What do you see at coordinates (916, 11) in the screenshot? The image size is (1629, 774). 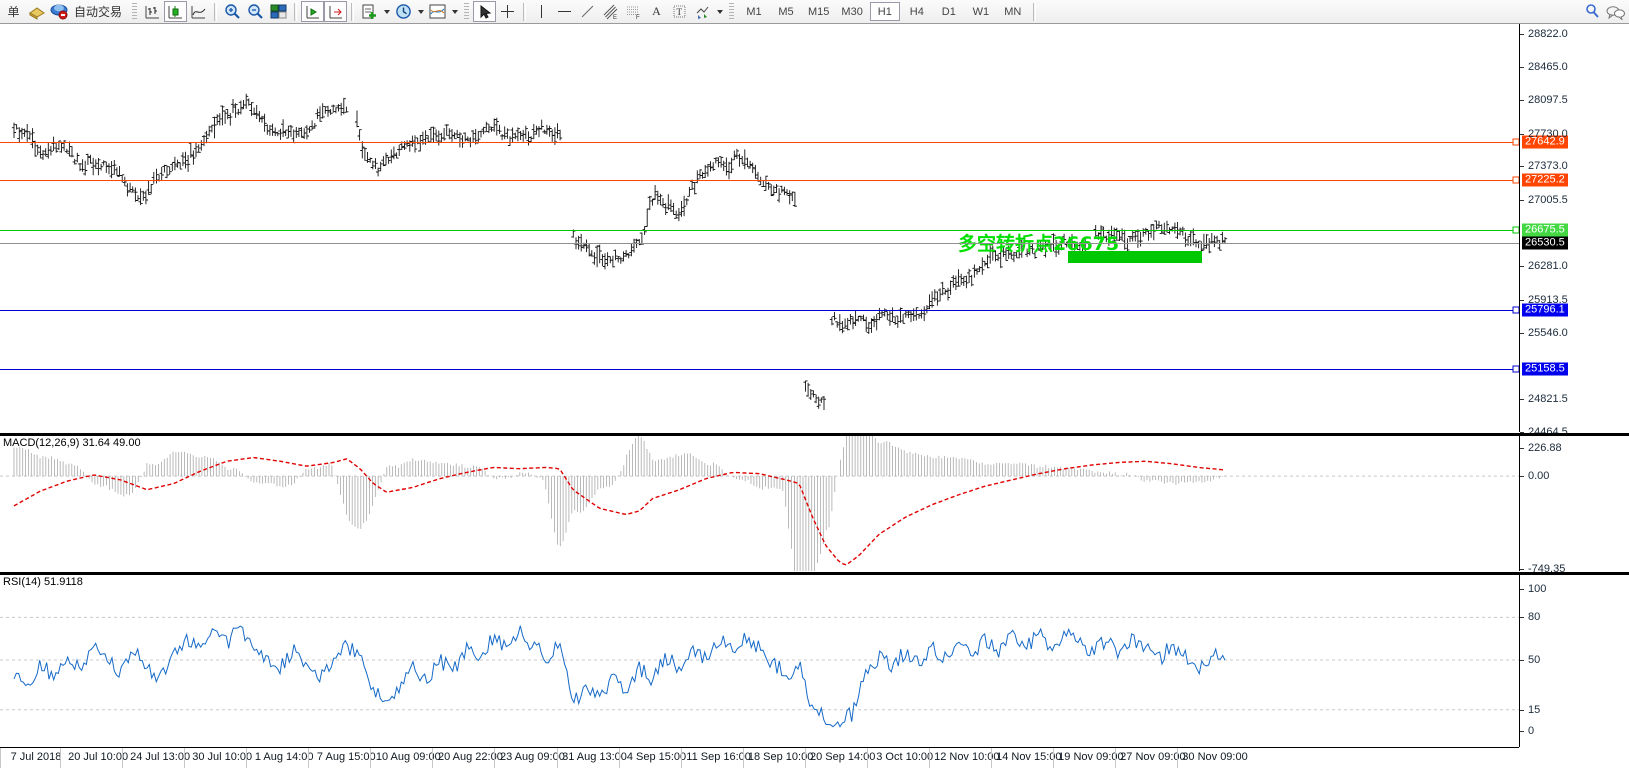 I see `timeframe-h4: H4` at bounding box center [916, 11].